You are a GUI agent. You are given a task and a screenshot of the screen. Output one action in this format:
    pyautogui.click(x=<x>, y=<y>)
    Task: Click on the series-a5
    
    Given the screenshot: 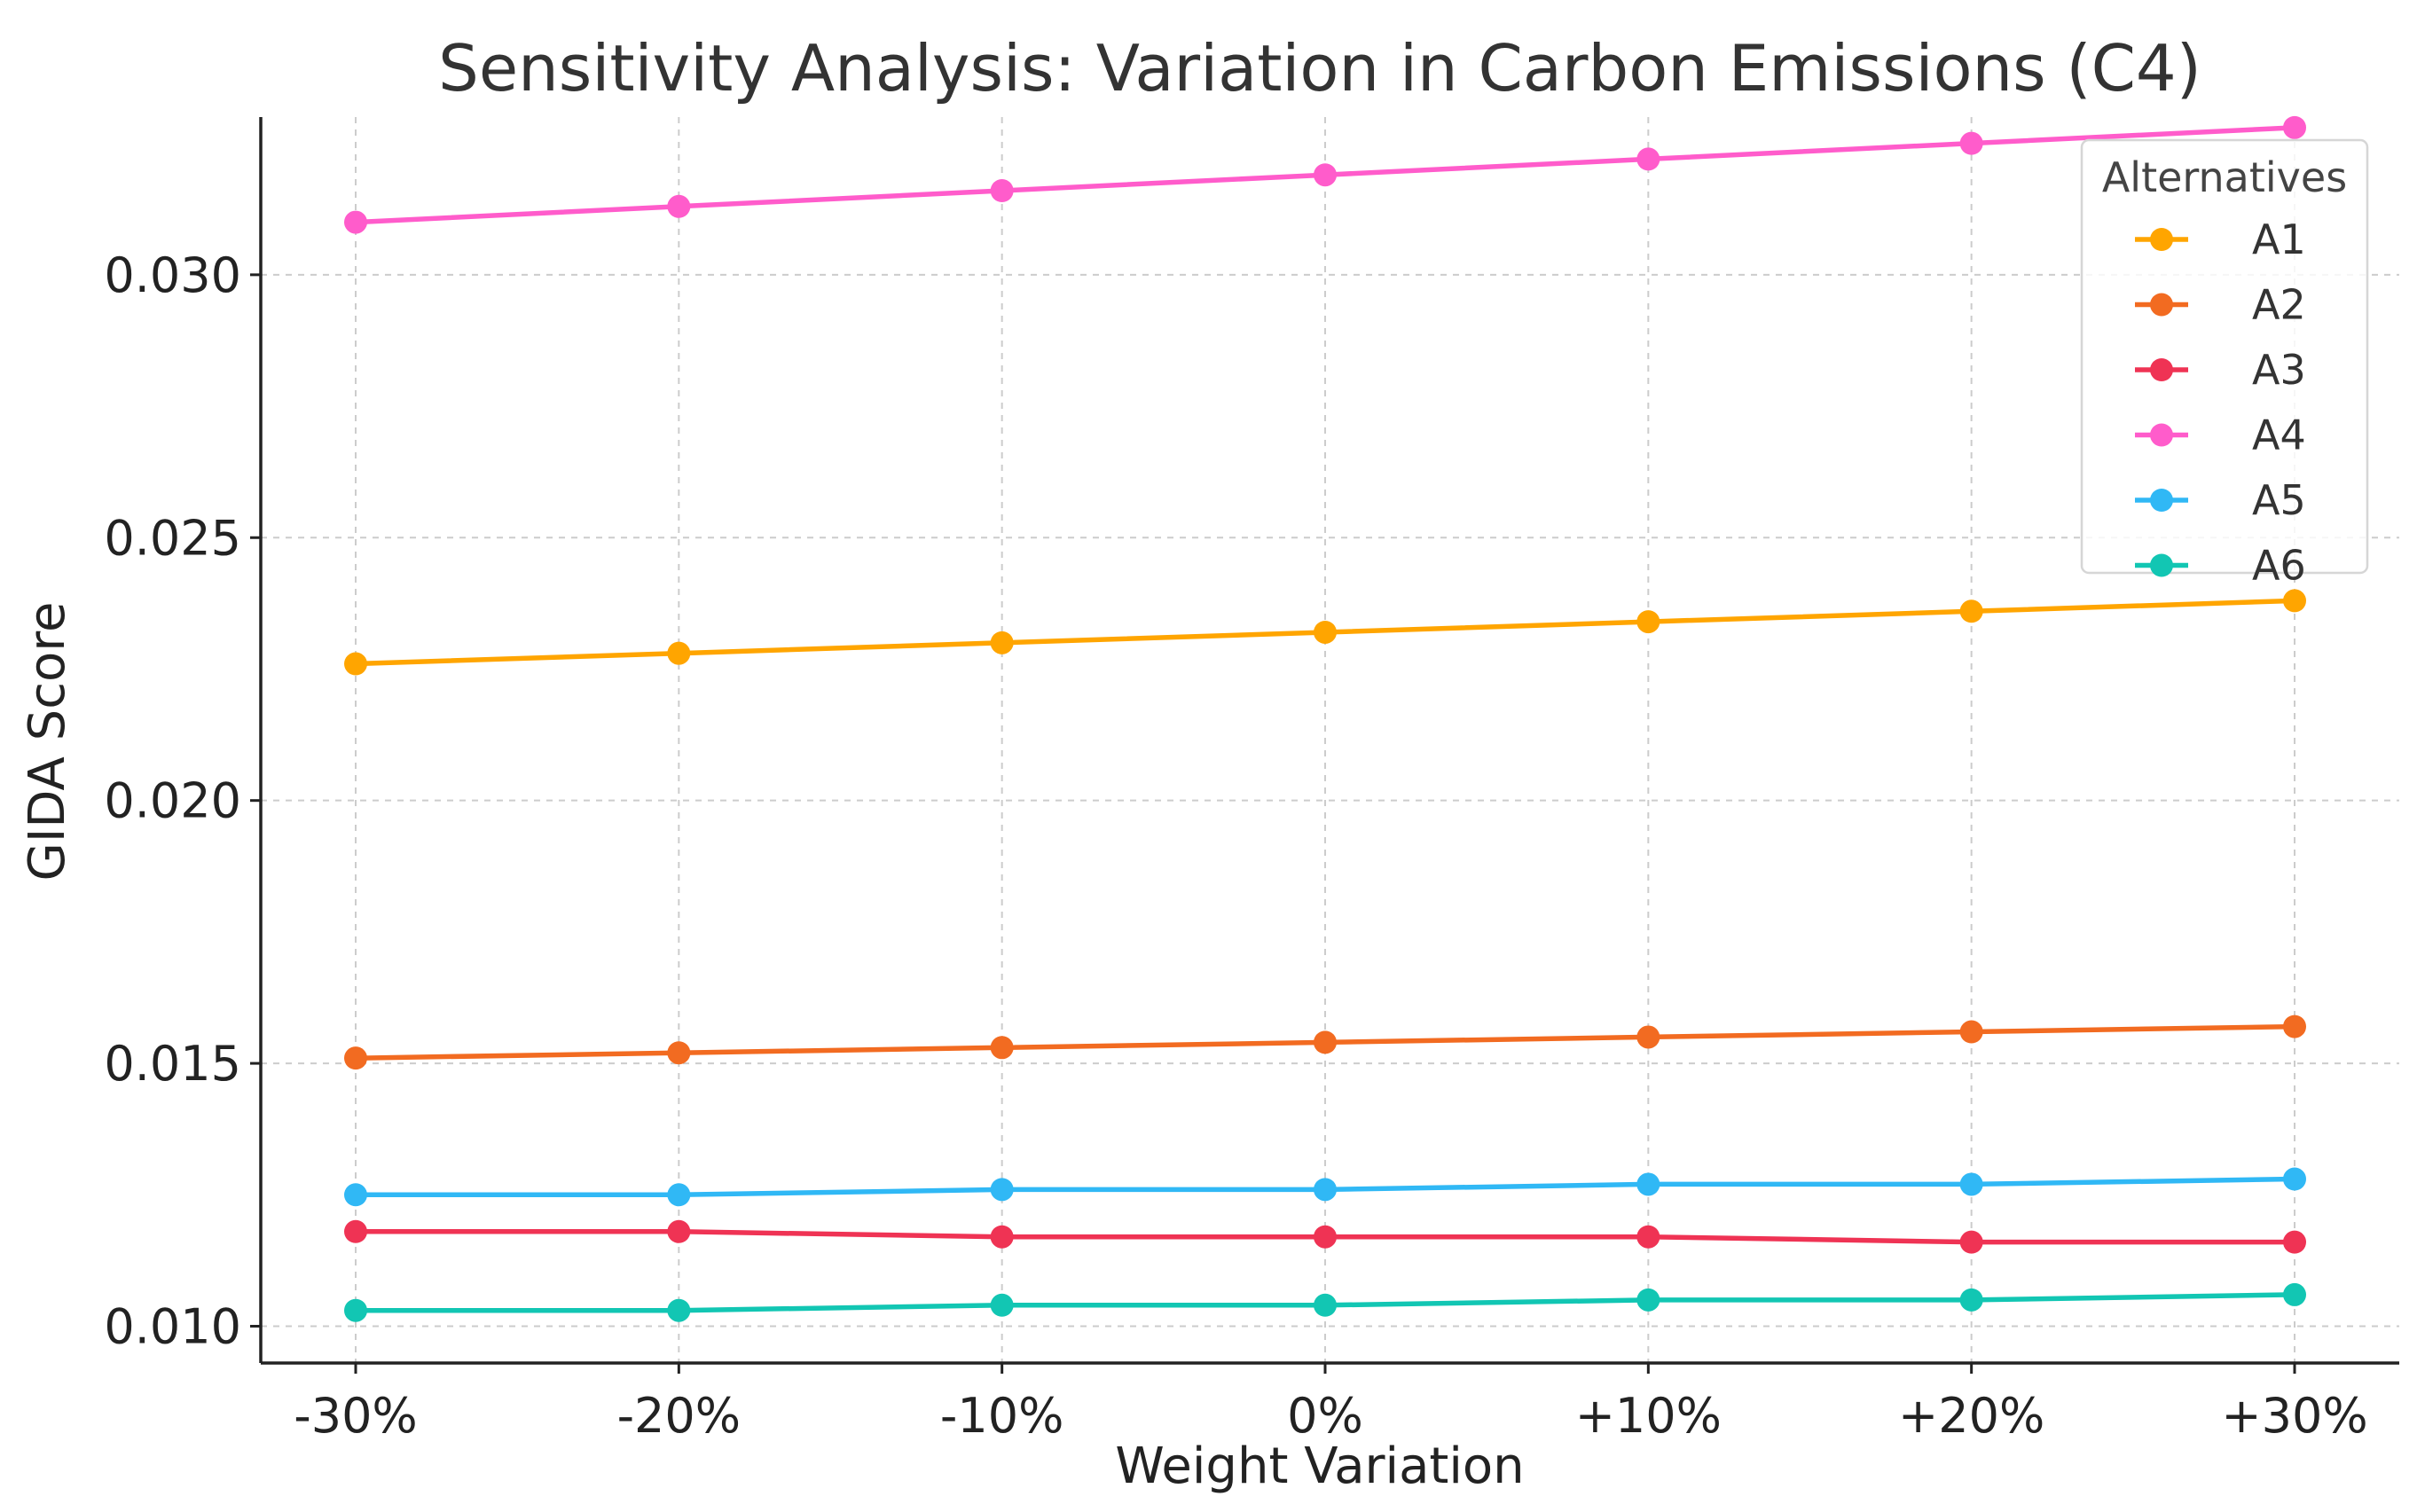 What is the action you would take?
    pyautogui.click(x=1325, y=1187)
    